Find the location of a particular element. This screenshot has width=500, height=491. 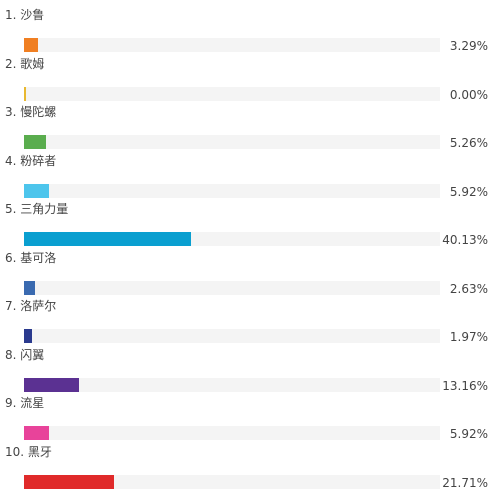

result-row: 3. 慢陀螺 5.26% is located at coordinates (250, 127).